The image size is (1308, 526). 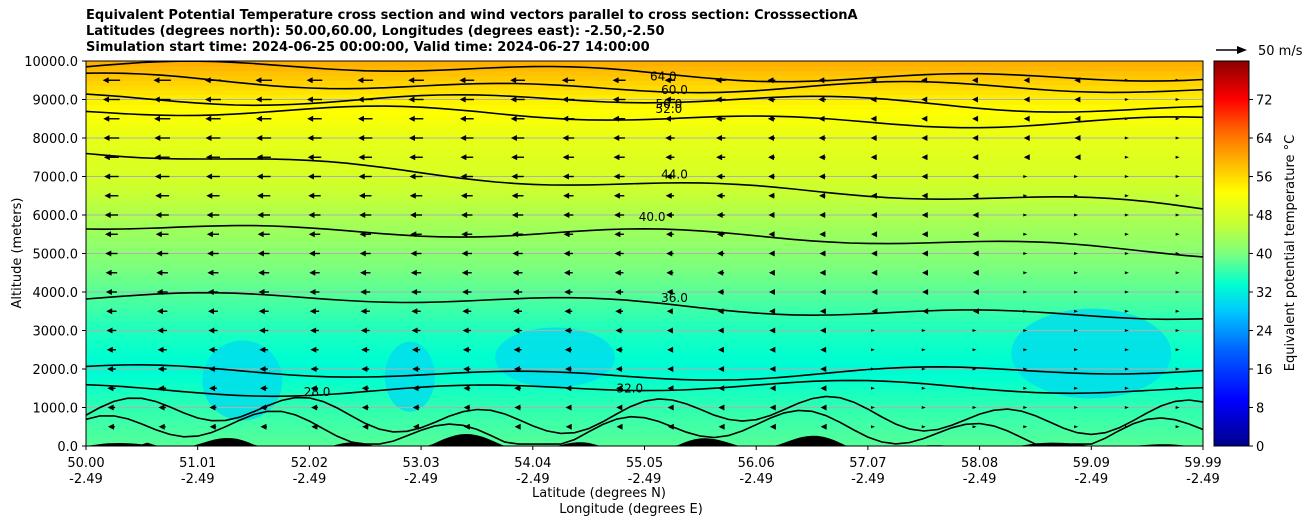 What do you see at coordinates (56, 139) in the screenshot?
I see `y-tick-label: 8000.0` at bounding box center [56, 139].